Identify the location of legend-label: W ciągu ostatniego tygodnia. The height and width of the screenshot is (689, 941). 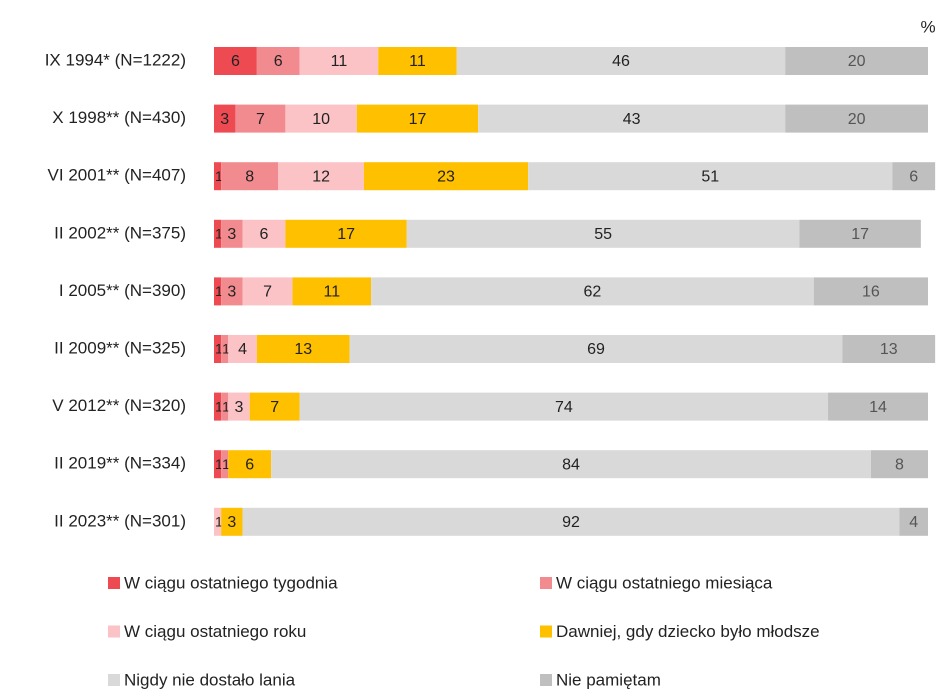
(231, 582).